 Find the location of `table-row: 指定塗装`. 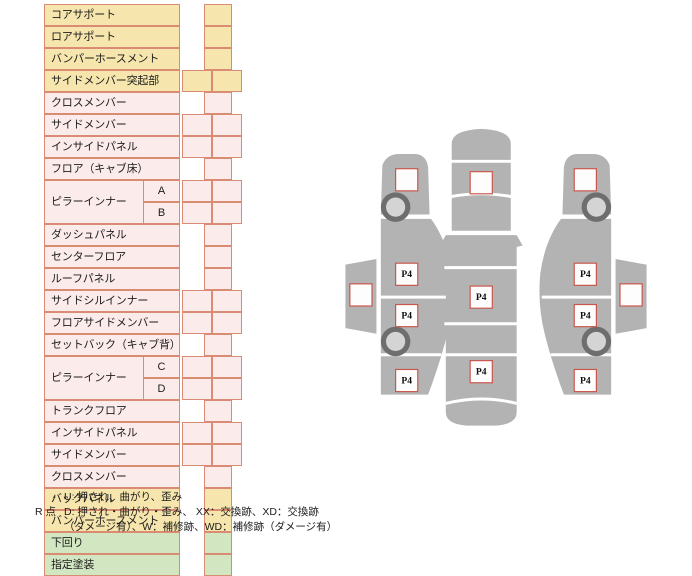

table-row: 指定塗装 is located at coordinates (152, 565).